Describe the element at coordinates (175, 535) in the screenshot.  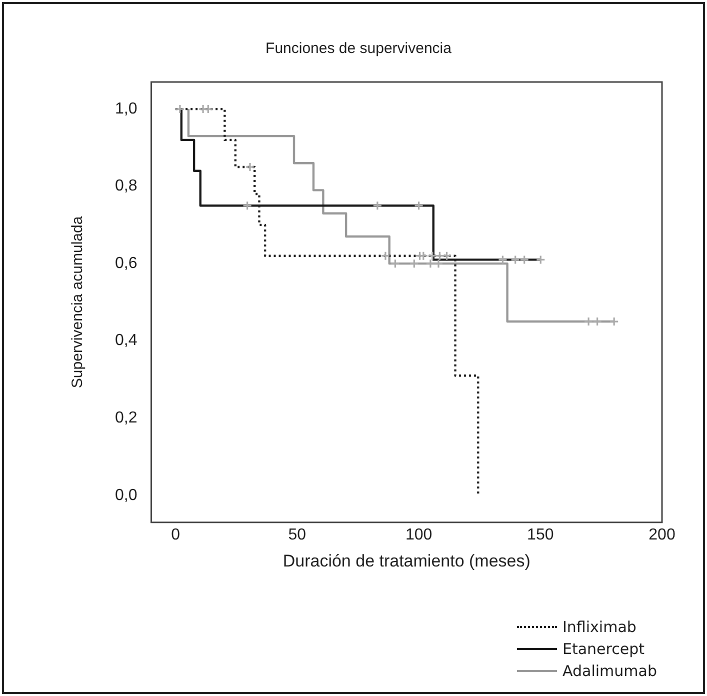
I see `x-tick-label: 0` at that location.